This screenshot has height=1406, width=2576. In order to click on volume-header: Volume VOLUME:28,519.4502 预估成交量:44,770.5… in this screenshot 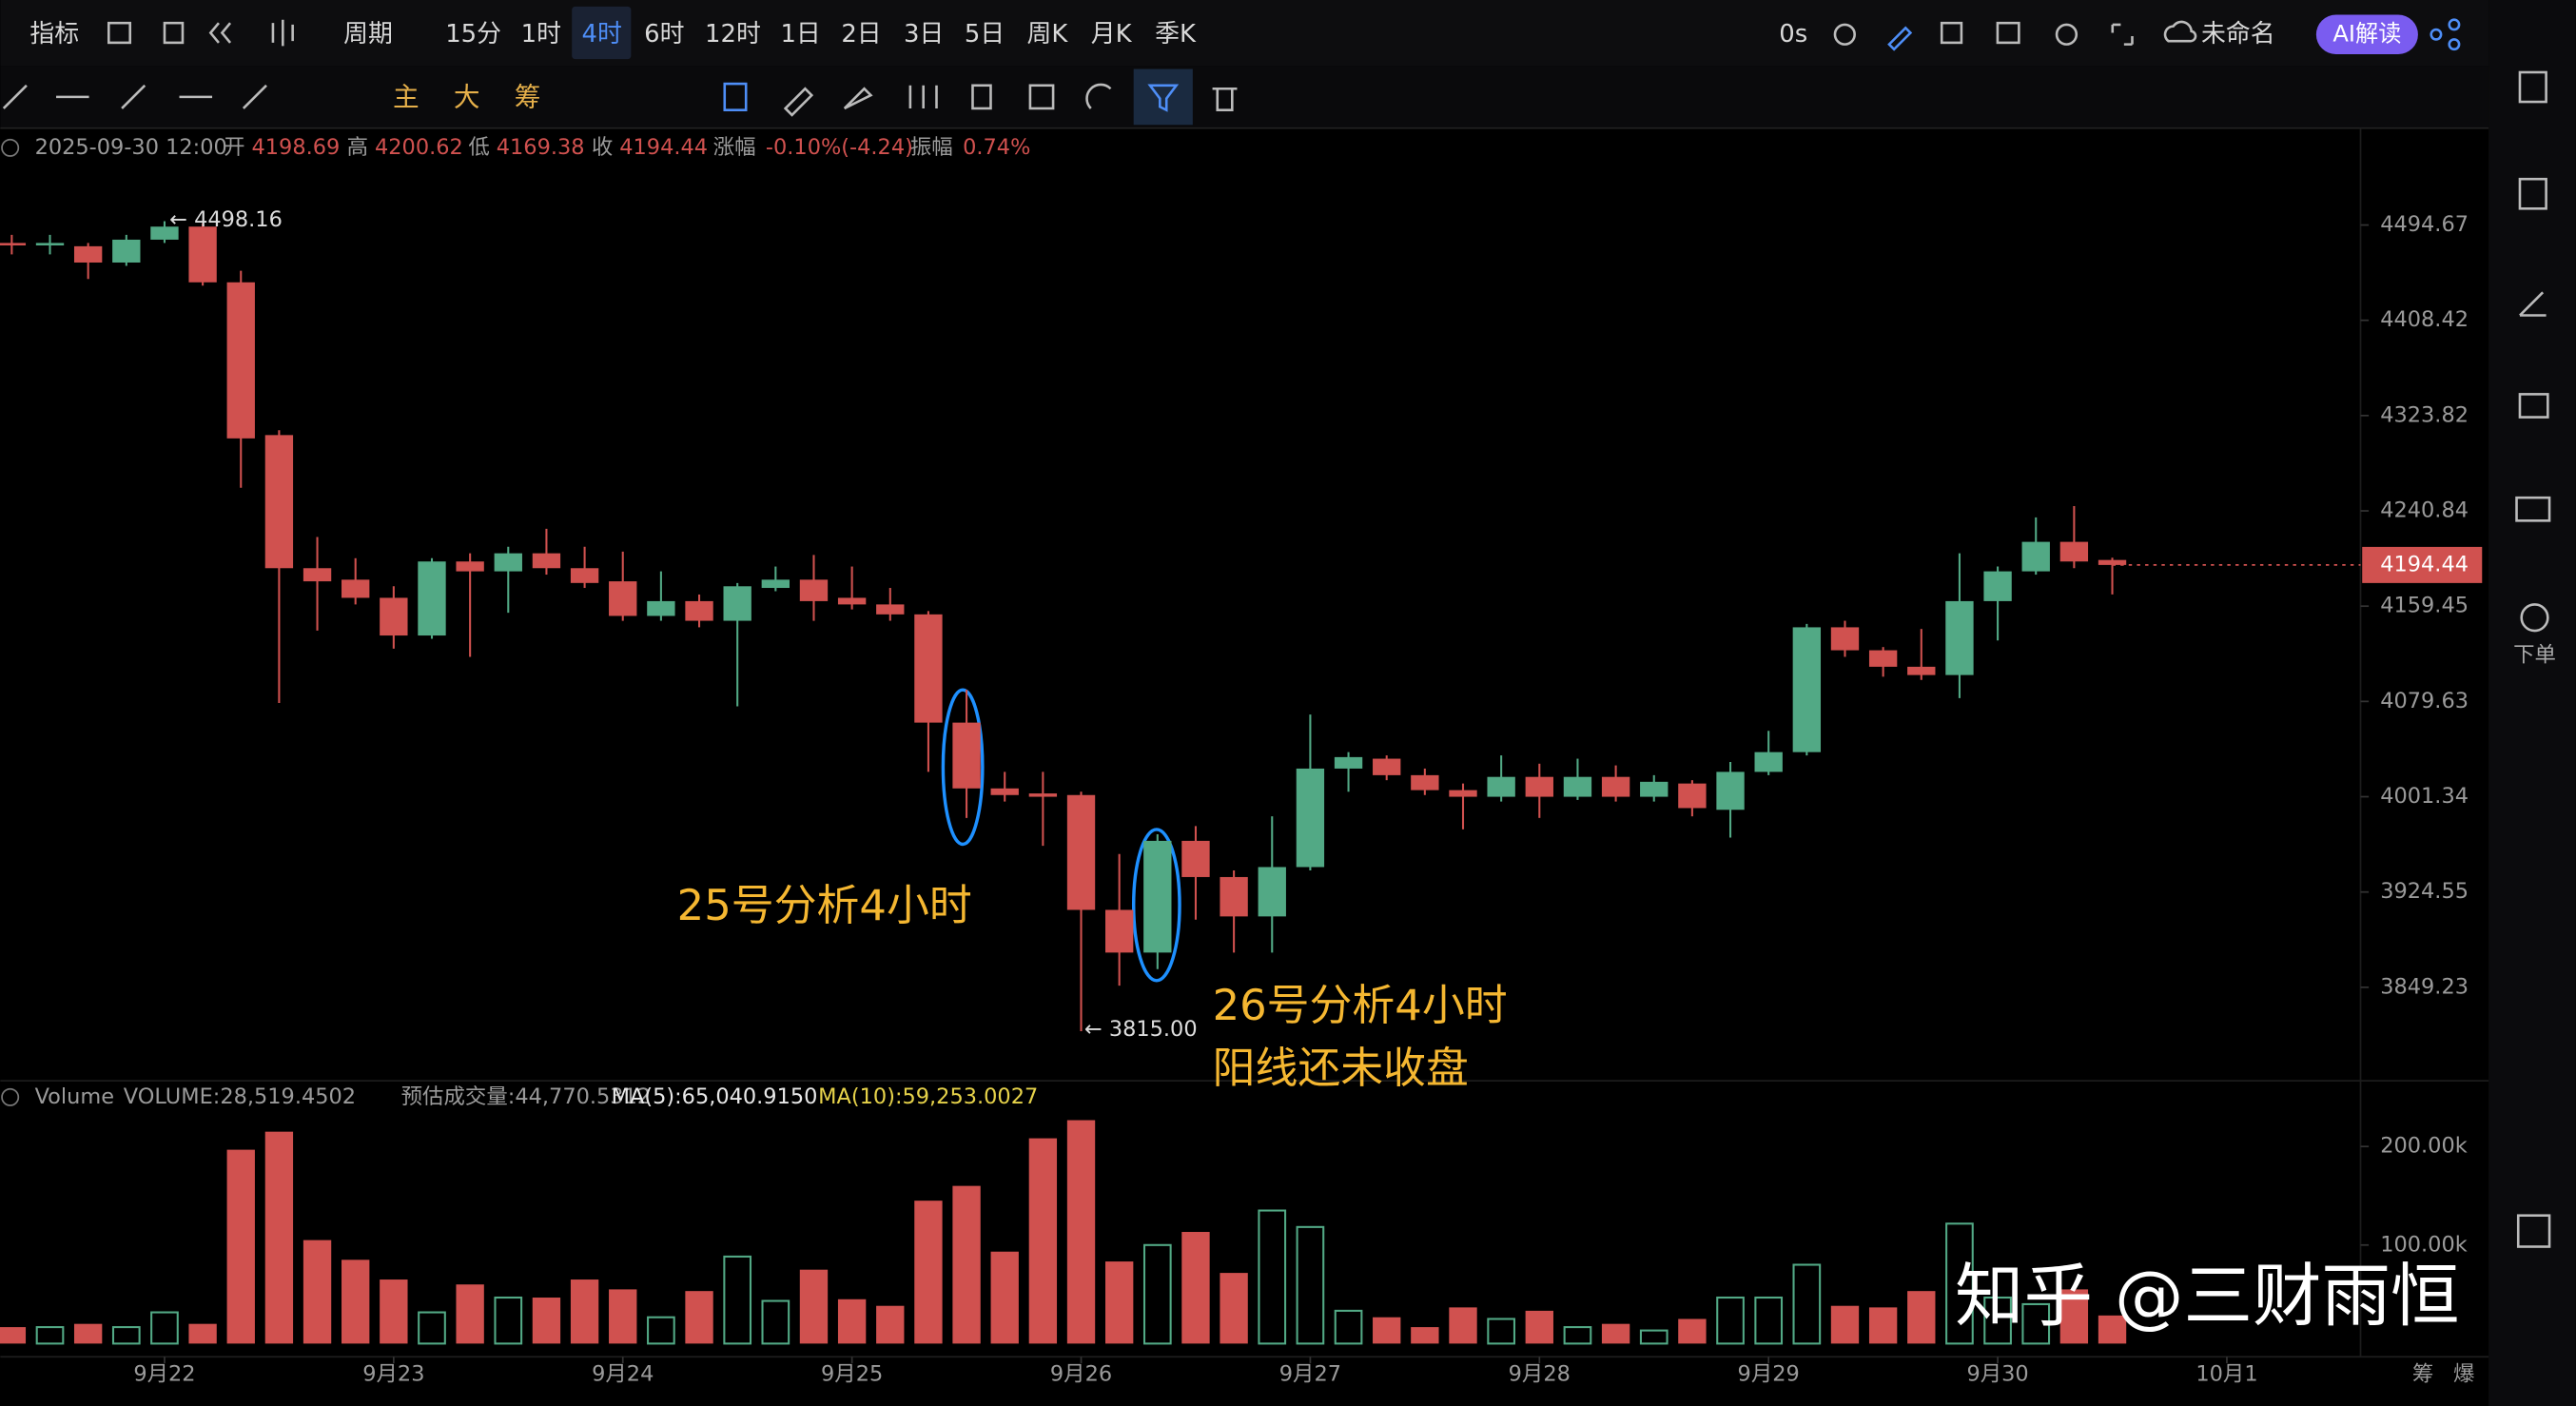, I will do `click(520, 1096)`.